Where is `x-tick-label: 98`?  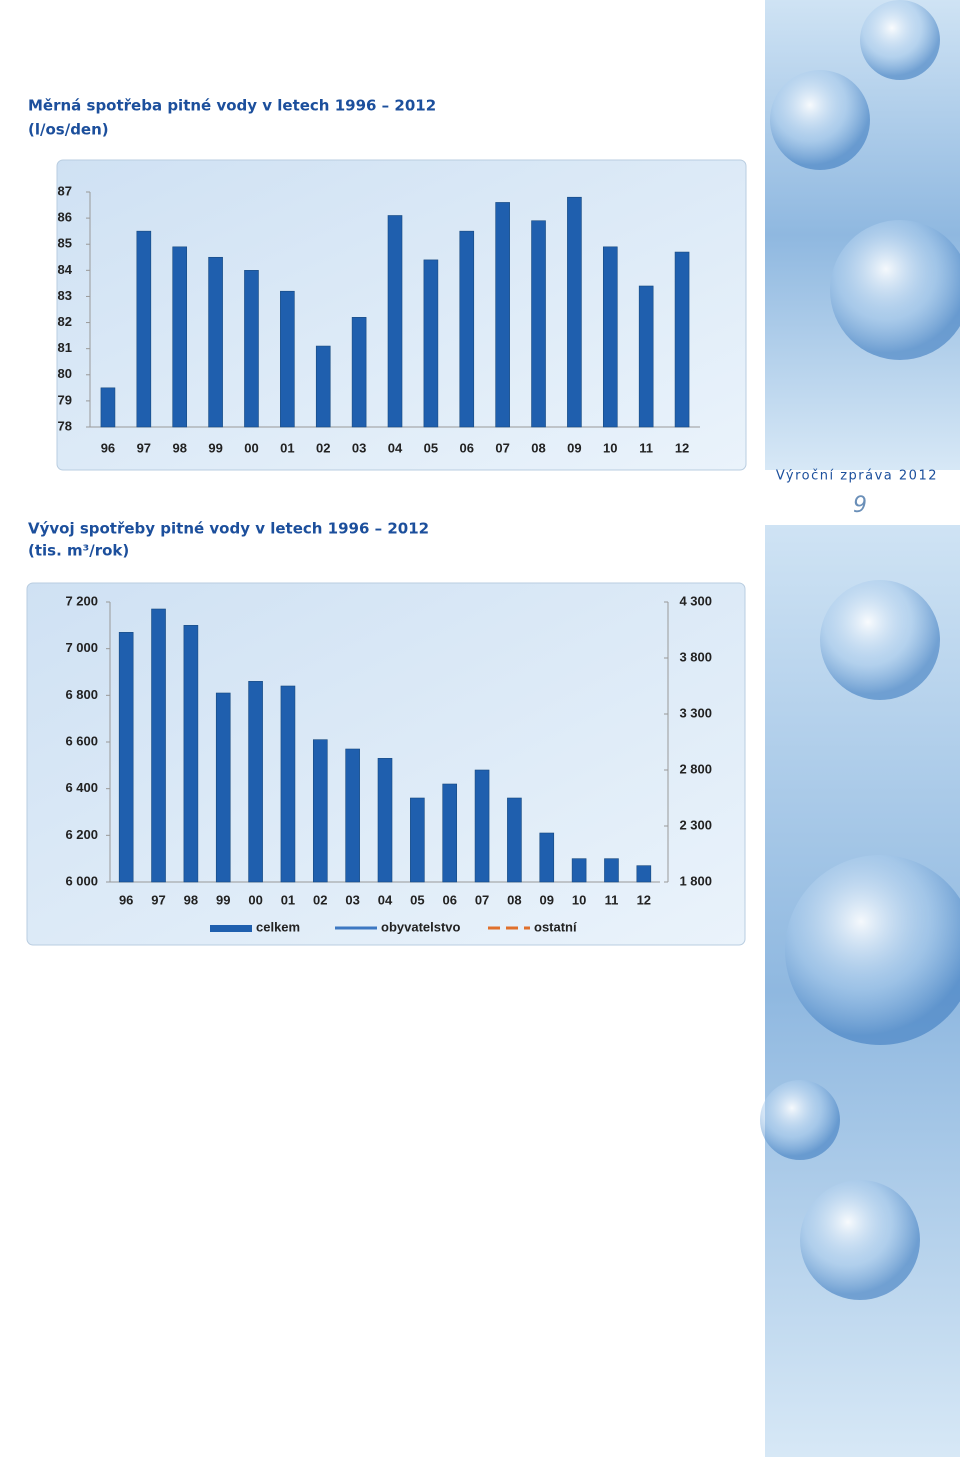
x-tick-label: 98 is located at coordinates (179, 447).